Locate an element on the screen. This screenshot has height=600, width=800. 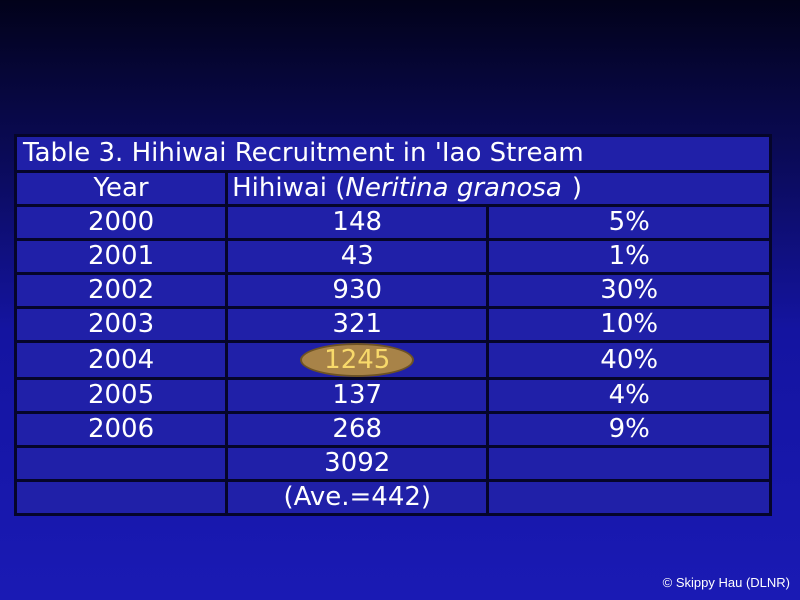
data-row: 2000 148 5% is located at coordinates (392, 222).